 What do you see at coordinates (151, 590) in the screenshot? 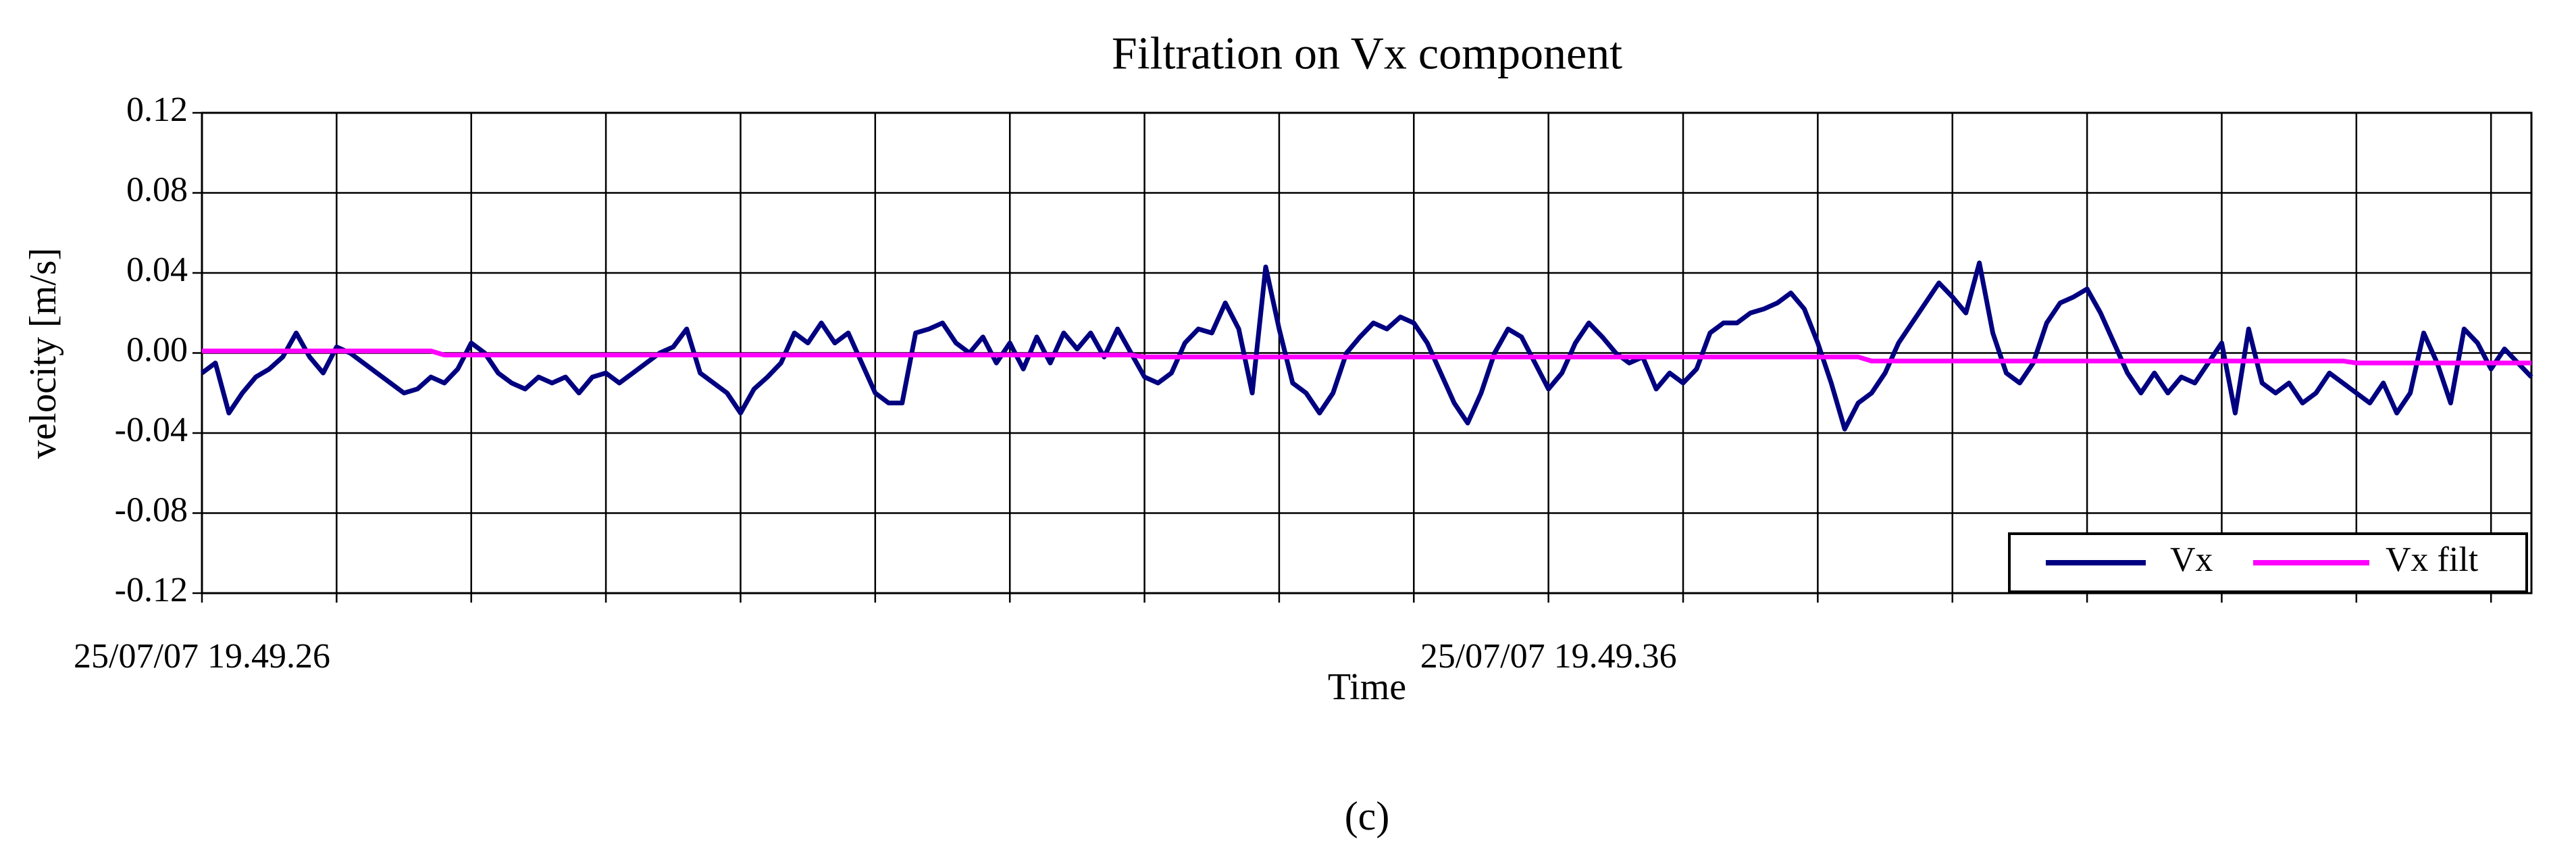
I see `y-tick-label: -0.12` at bounding box center [151, 590].